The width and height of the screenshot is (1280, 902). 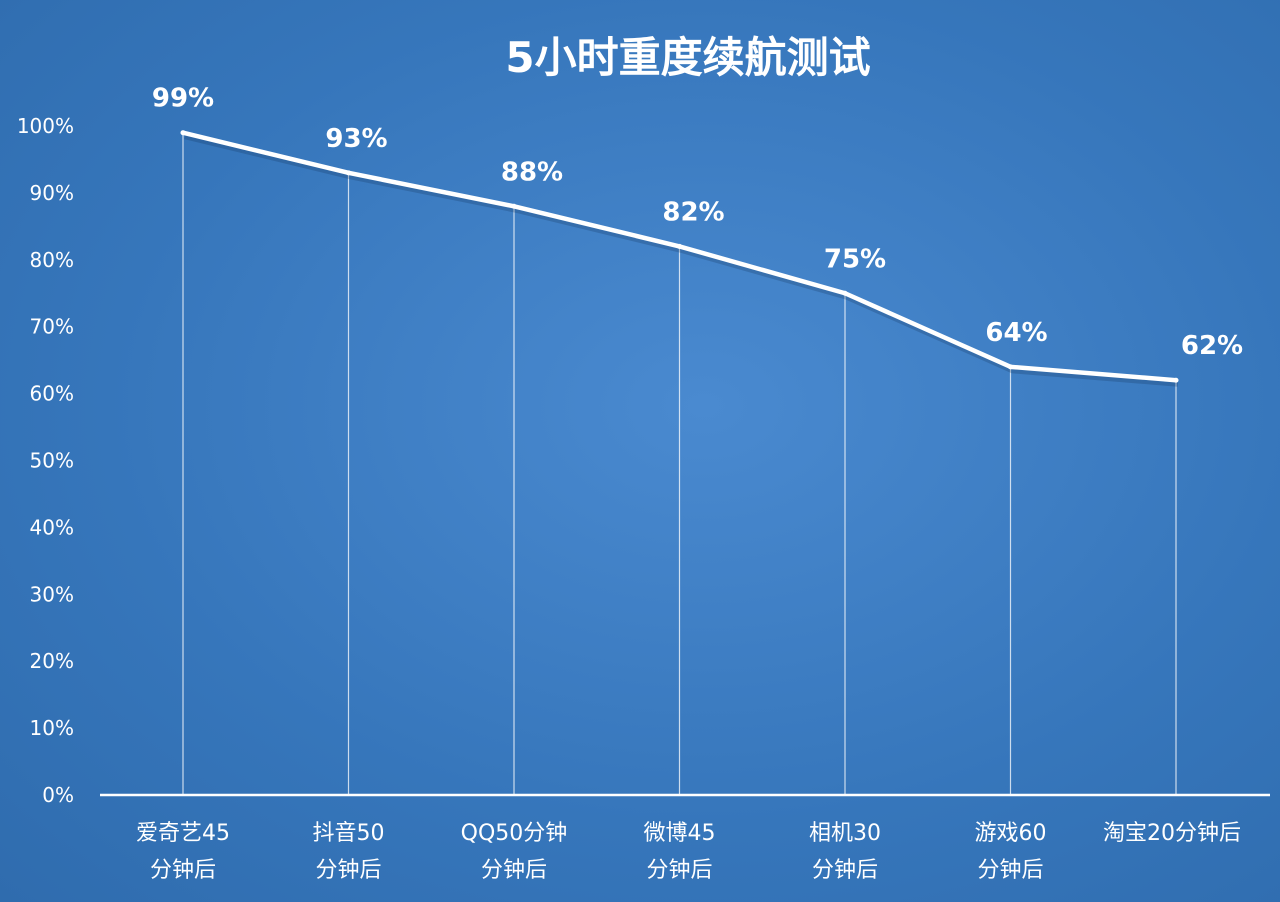 What do you see at coordinates (532, 172) in the screenshot?
I see `data-label: 88%` at bounding box center [532, 172].